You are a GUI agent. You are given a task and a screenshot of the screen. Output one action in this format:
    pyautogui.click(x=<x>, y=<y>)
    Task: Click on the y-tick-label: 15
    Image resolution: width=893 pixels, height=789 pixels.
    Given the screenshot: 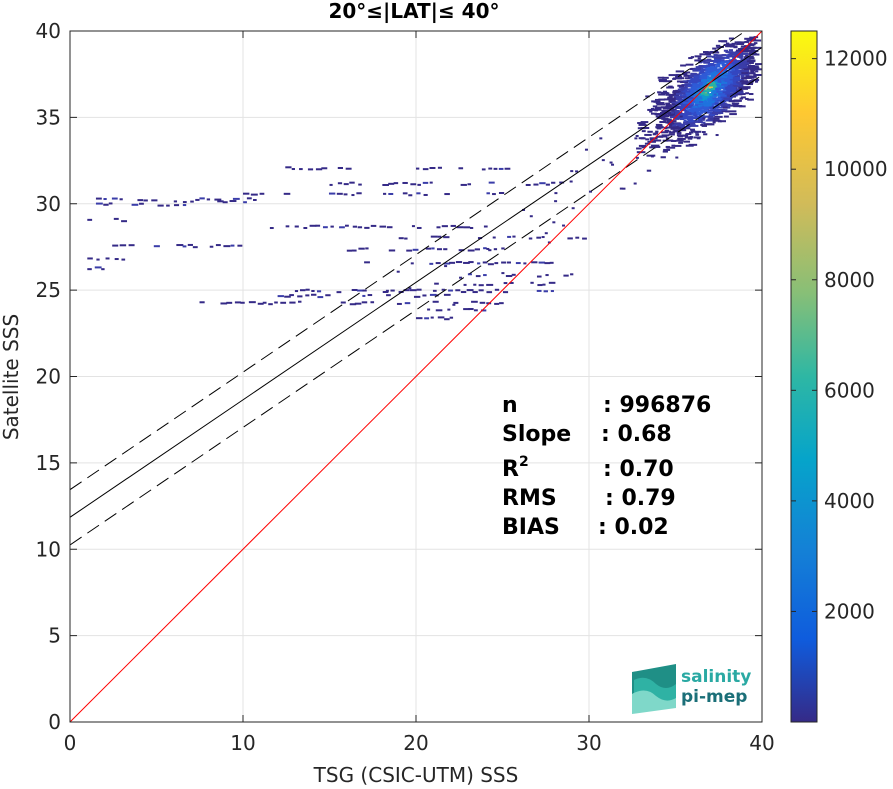 What is the action you would take?
    pyautogui.click(x=48, y=463)
    